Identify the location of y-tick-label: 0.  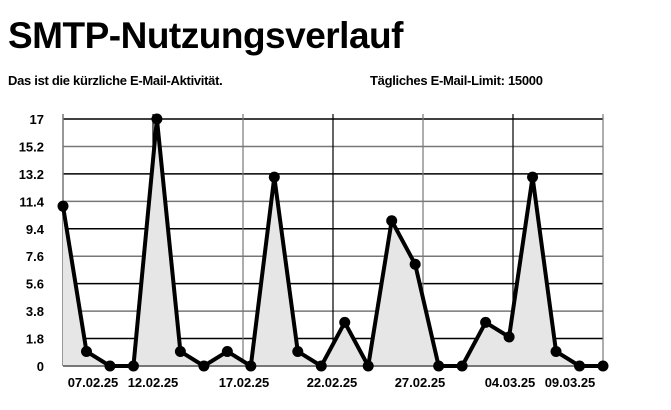
(40, 366).